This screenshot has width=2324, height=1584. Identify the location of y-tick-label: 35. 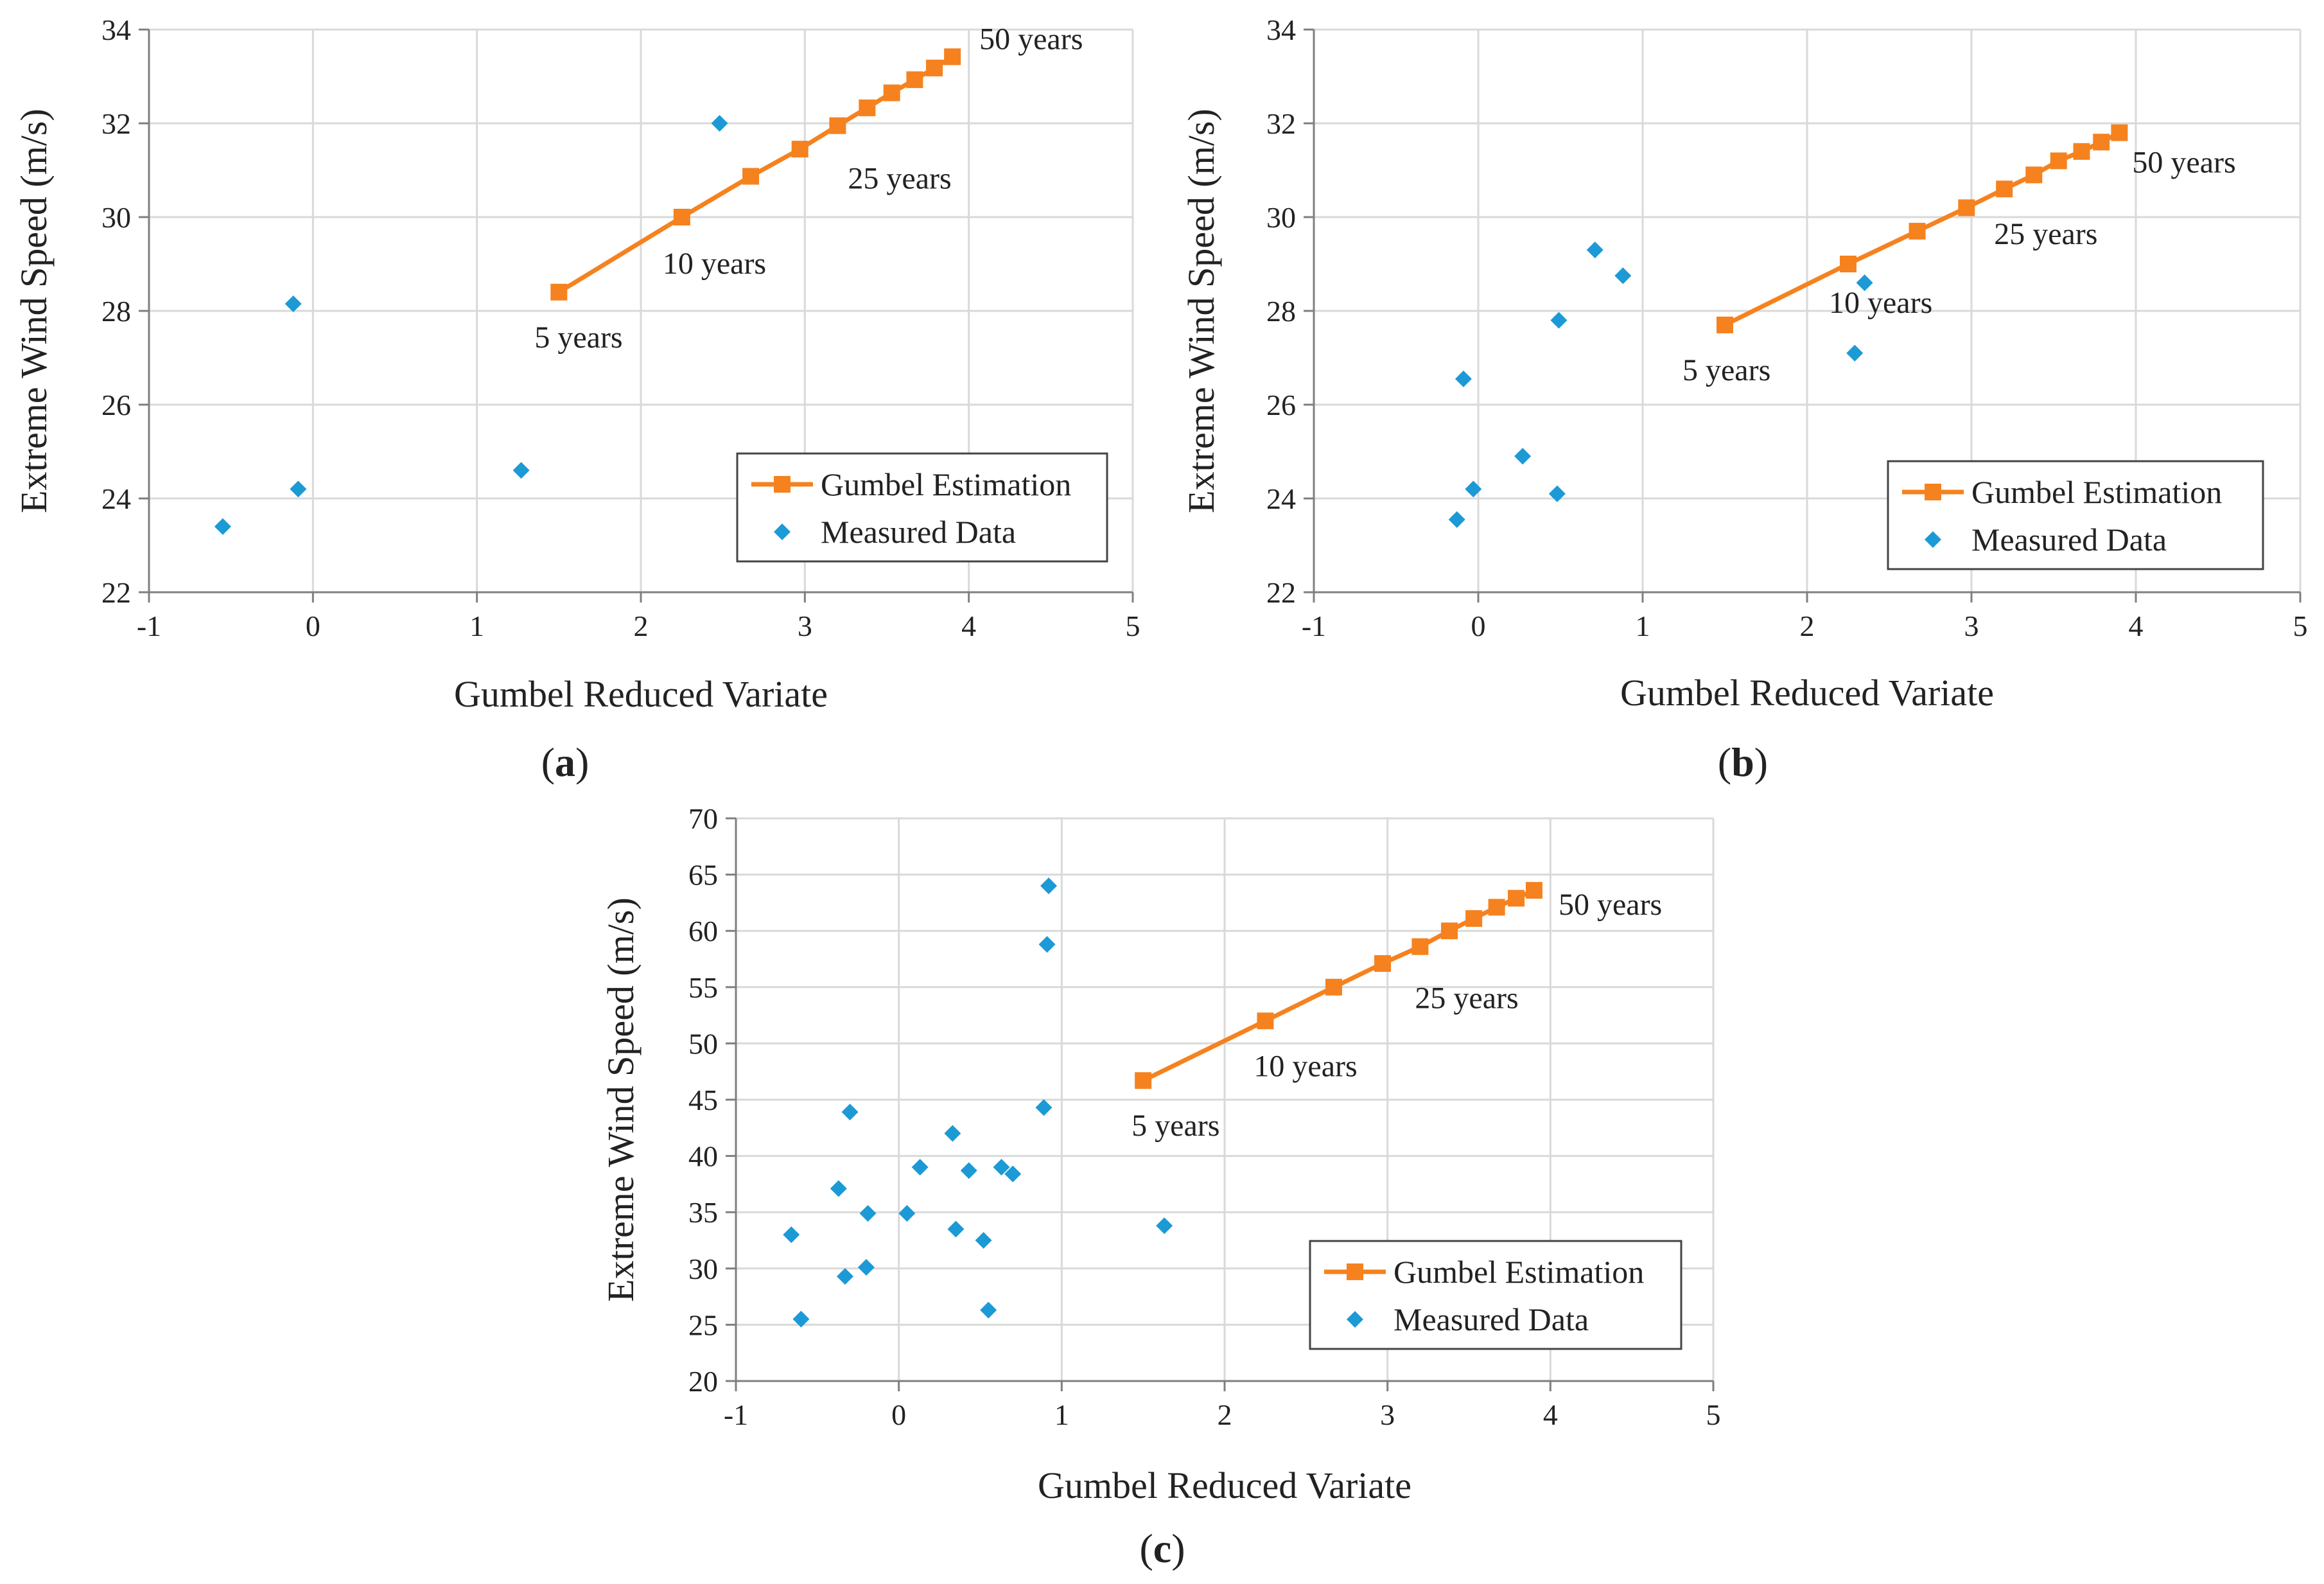
(703, 1212).